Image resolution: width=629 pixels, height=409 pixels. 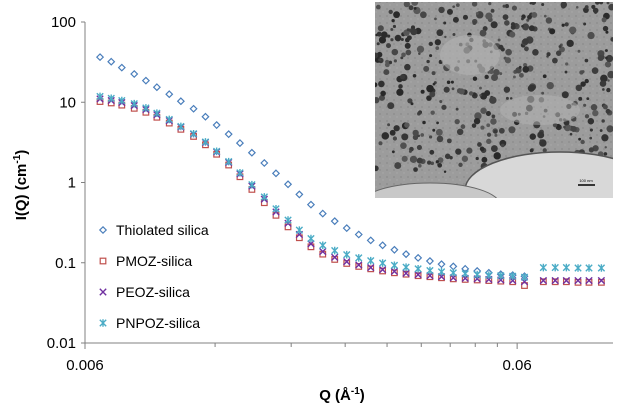 I want to click on legend-label: Thiolated silica, so click(x=162, y=230).